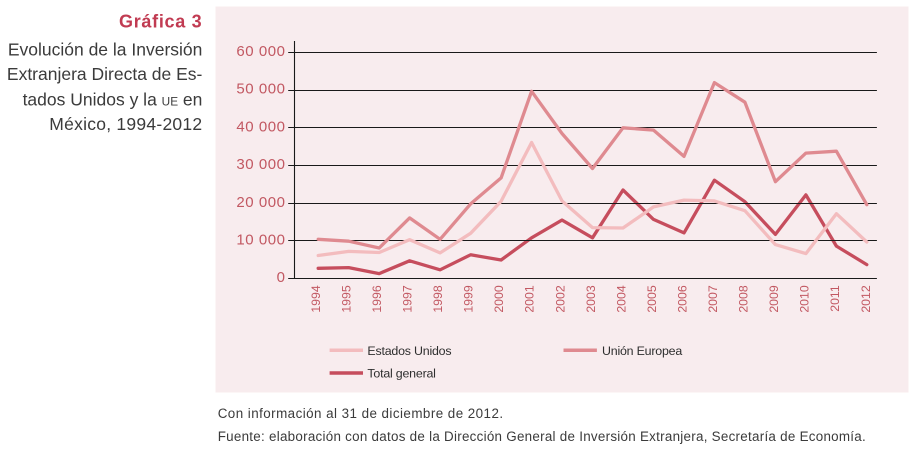 This screenshot has width=918, height=456. Describe the element at coordinates (316, 299) in the screenshot. I see `svg-text: 1994` at that location.